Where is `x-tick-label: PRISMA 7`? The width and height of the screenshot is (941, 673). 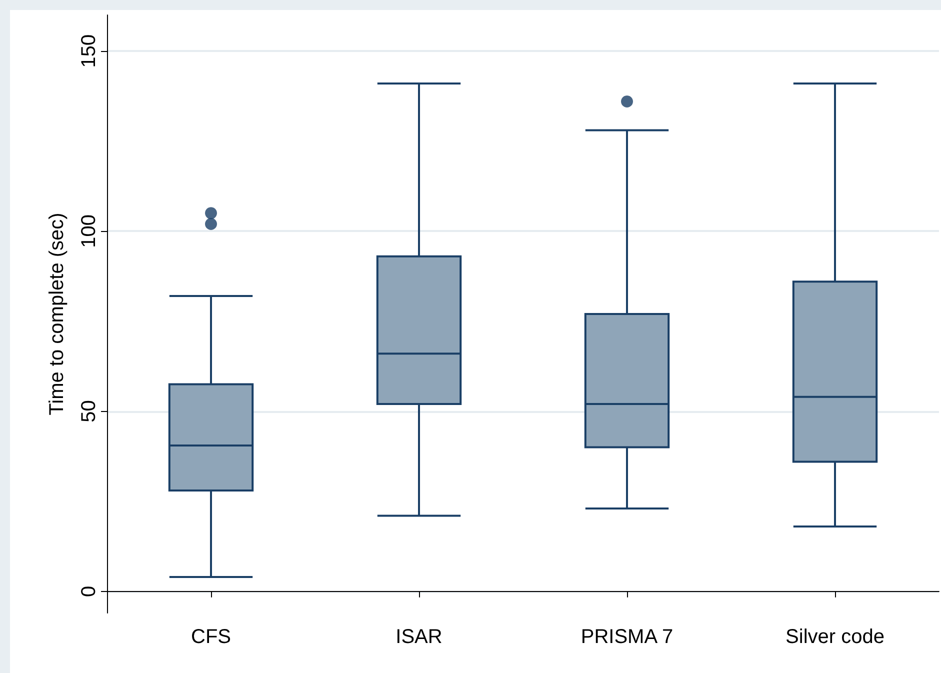 x-tick-label: PRISMA 7 is located at coordinates (627, 637).